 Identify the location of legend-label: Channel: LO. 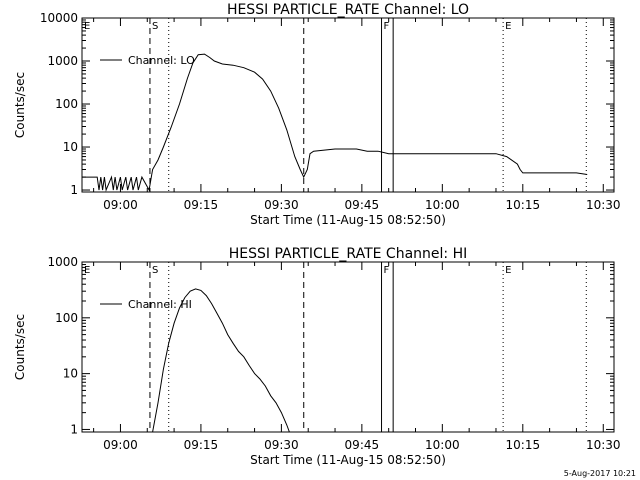
(161, 60).